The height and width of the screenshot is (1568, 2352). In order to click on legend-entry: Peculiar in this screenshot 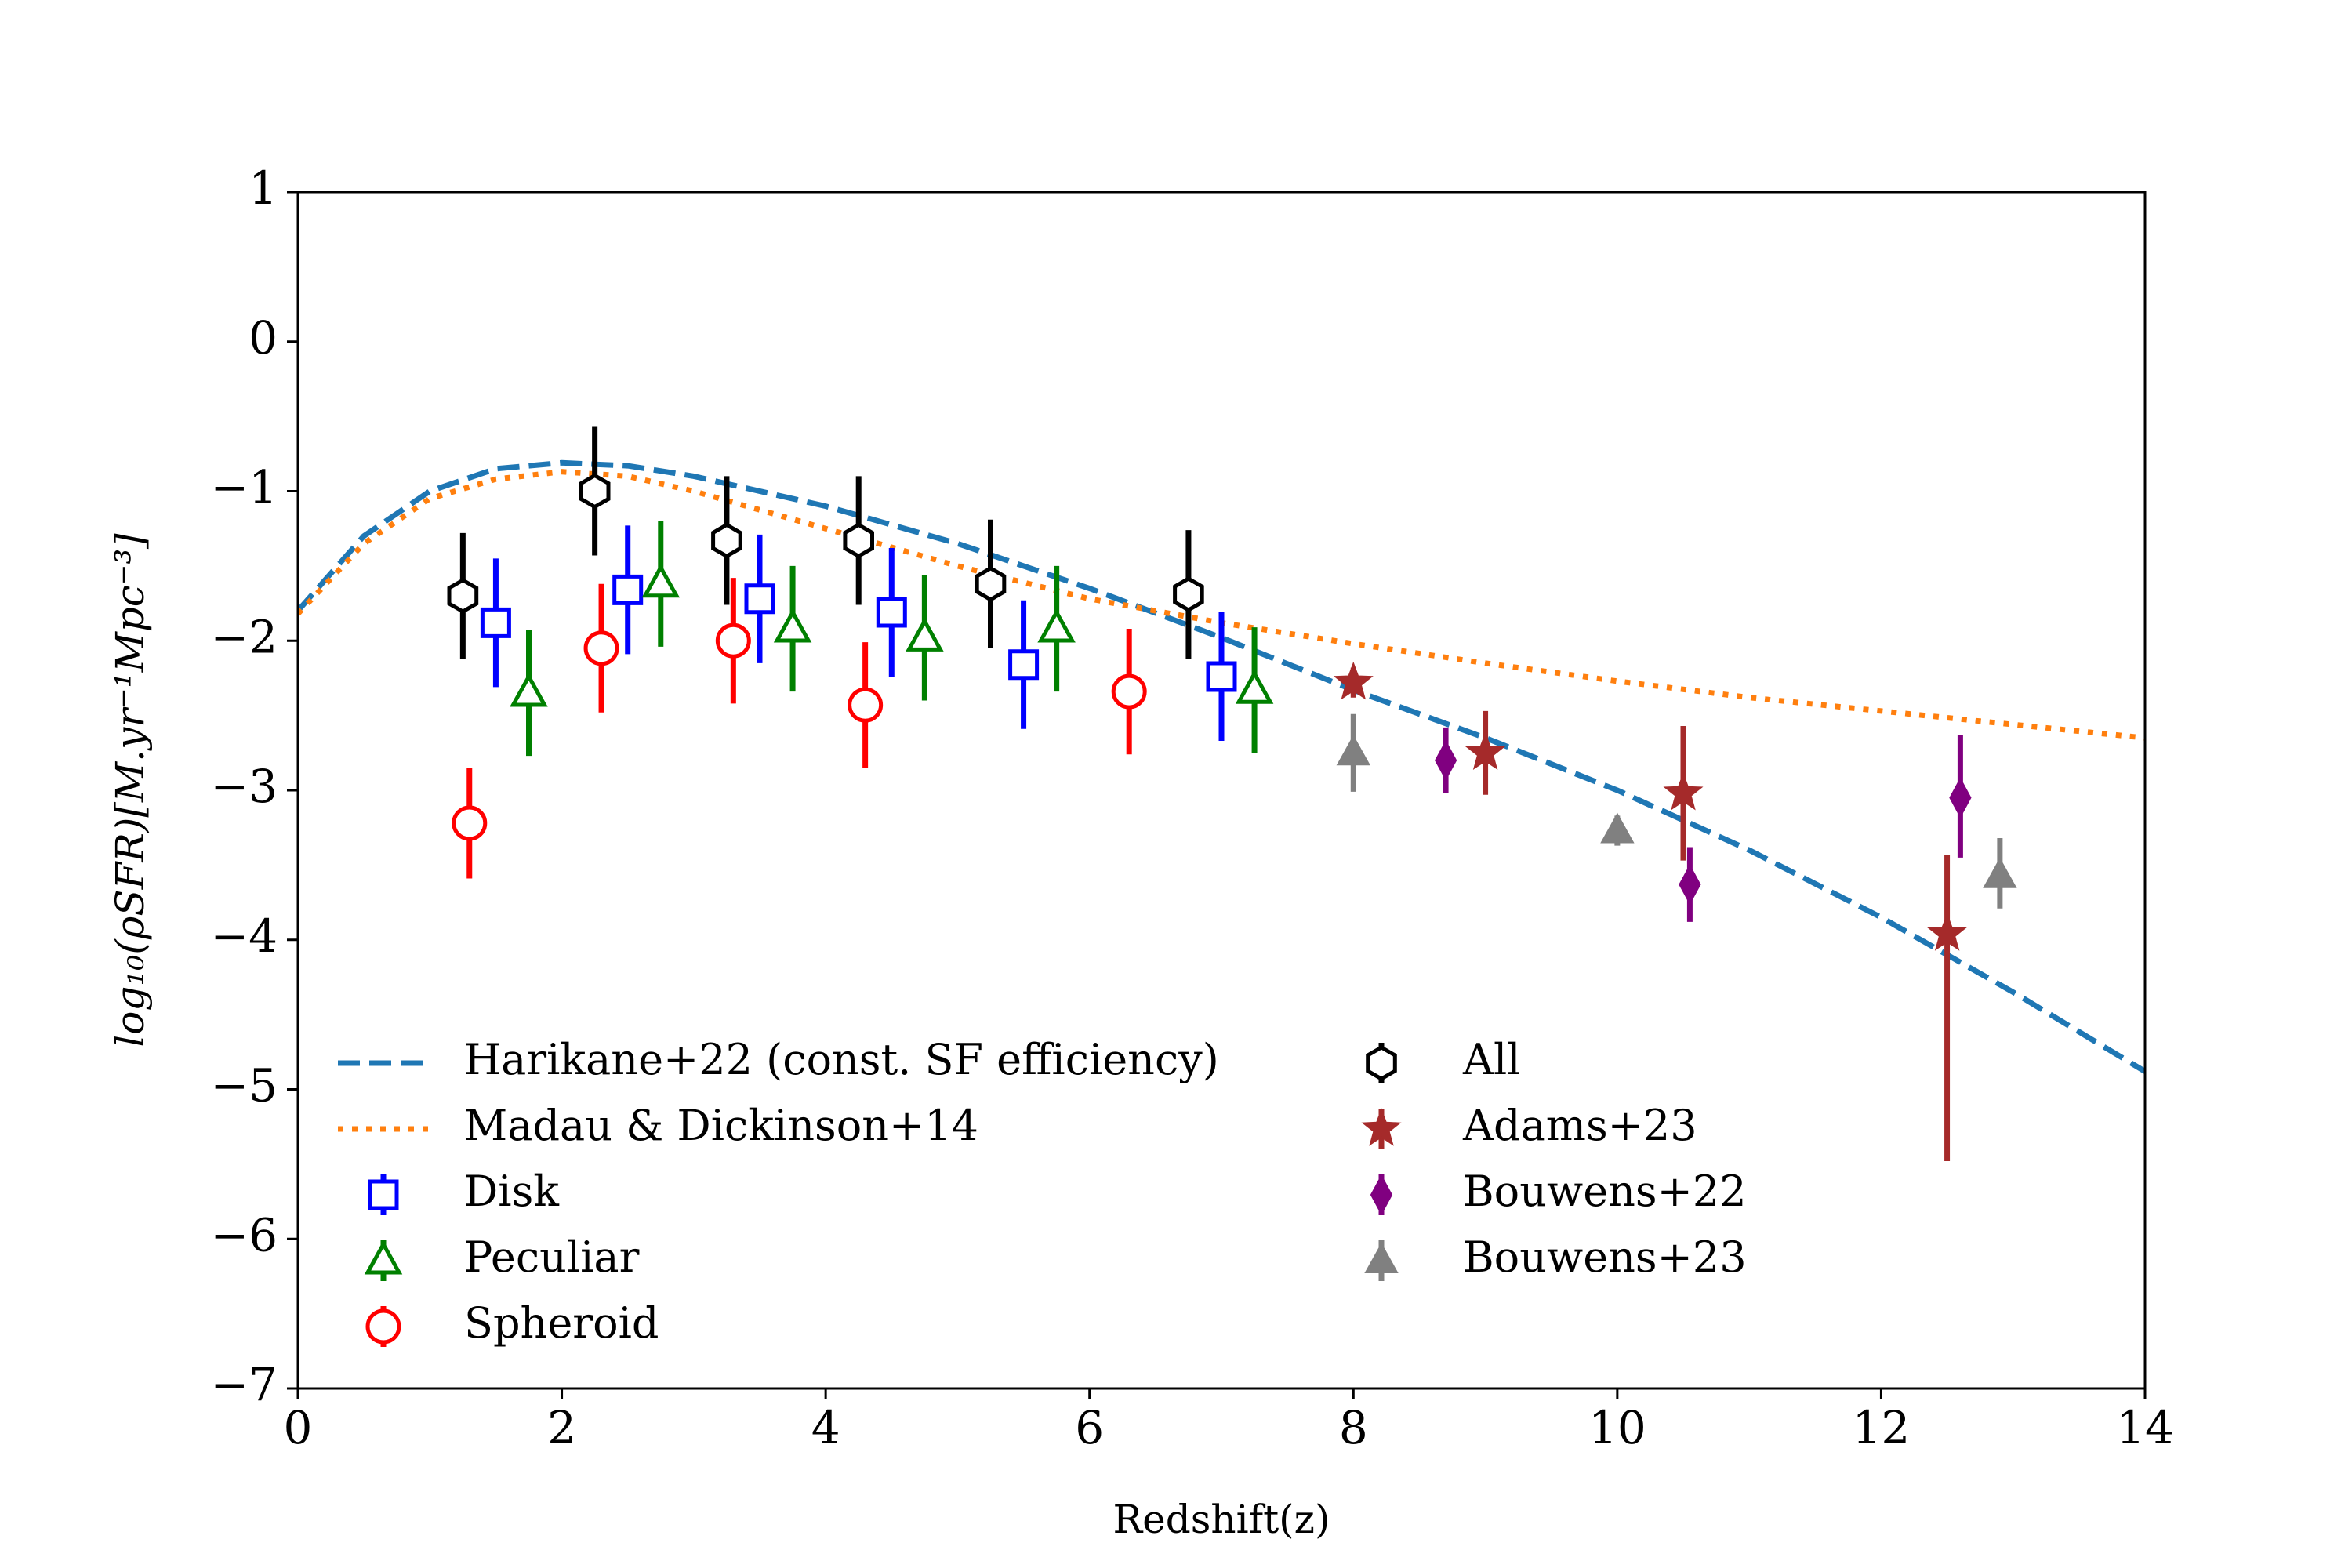, I will do `click(502, 1257)`.